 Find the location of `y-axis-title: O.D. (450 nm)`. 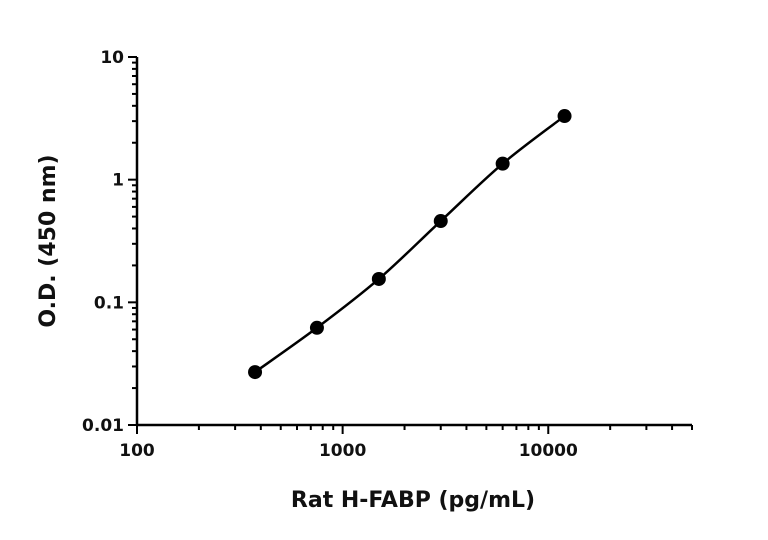

y-axis-title: O.D. (450 nm) is located at coordinates (48, 240).